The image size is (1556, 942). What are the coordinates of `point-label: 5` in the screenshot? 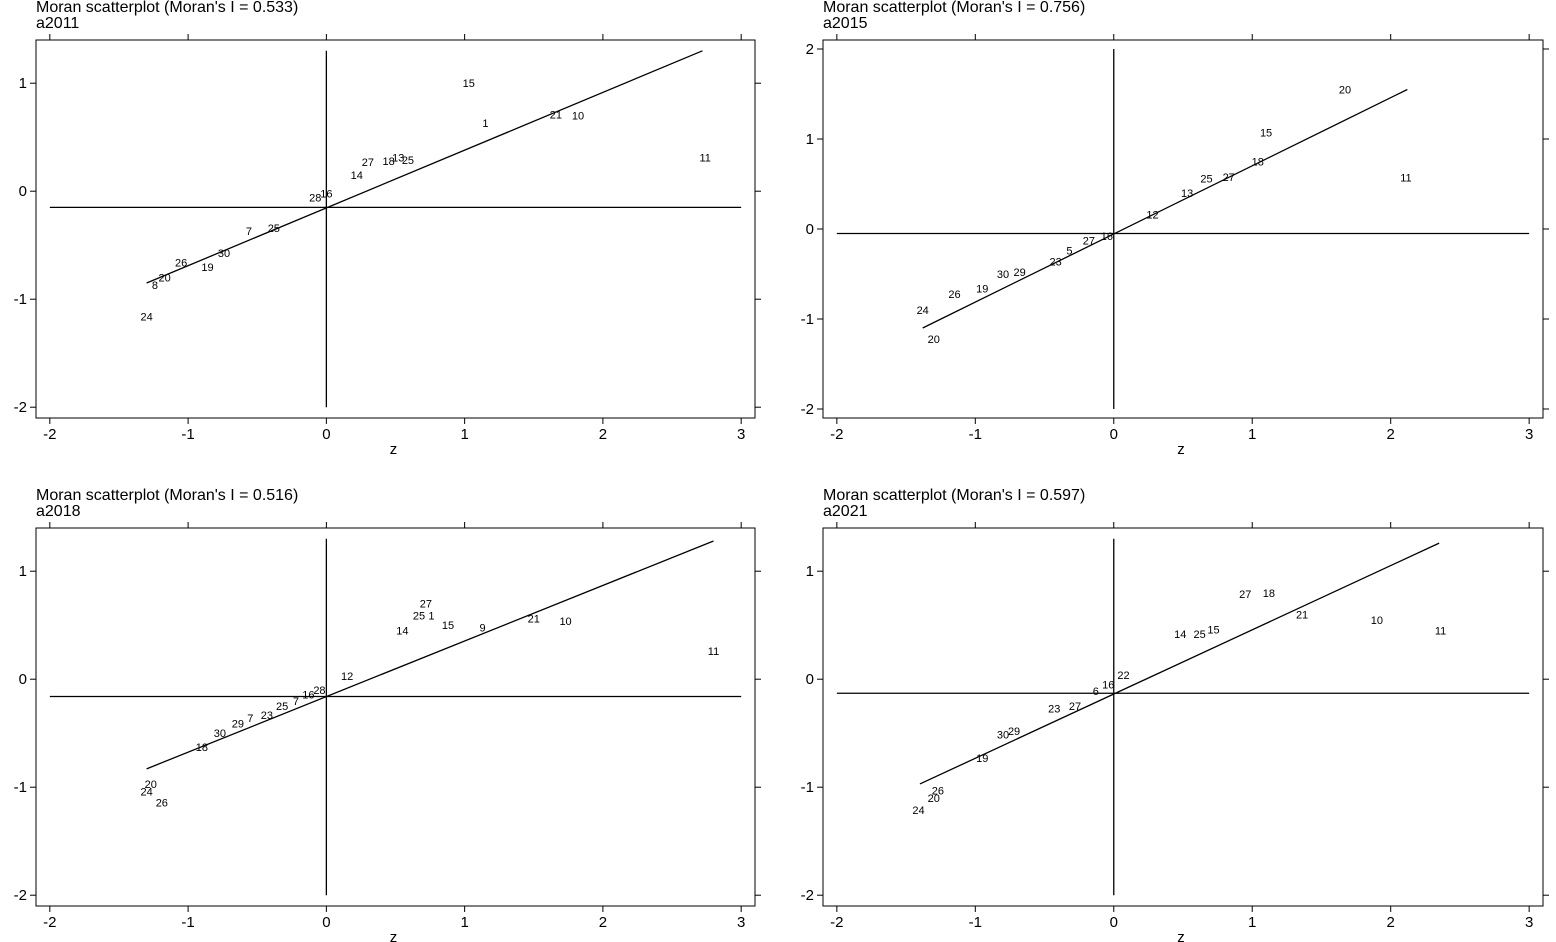 It's located at (1069, 252).